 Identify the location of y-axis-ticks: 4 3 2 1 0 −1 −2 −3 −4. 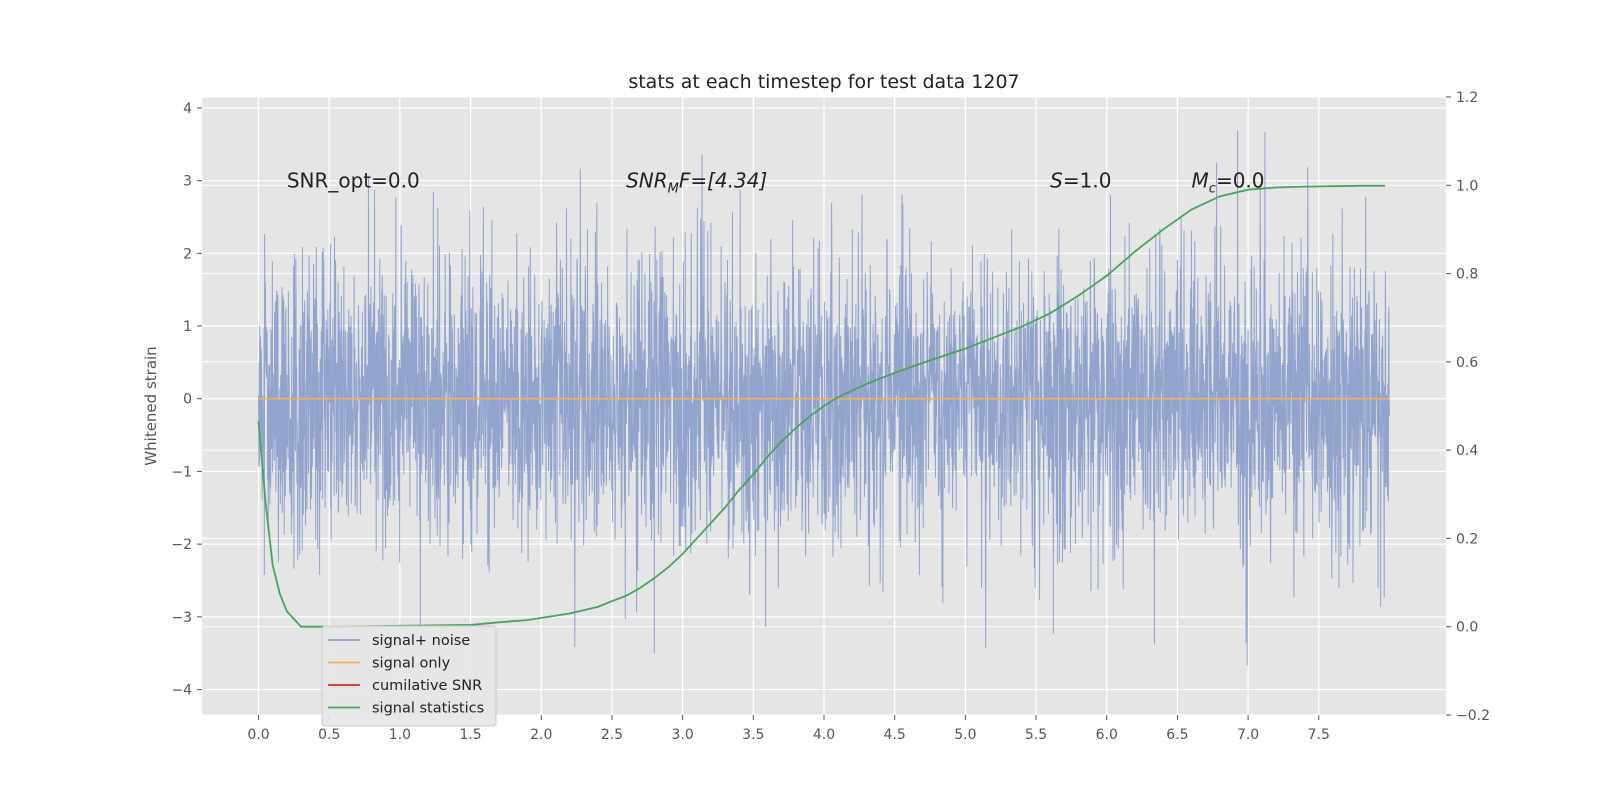
(186, 400).